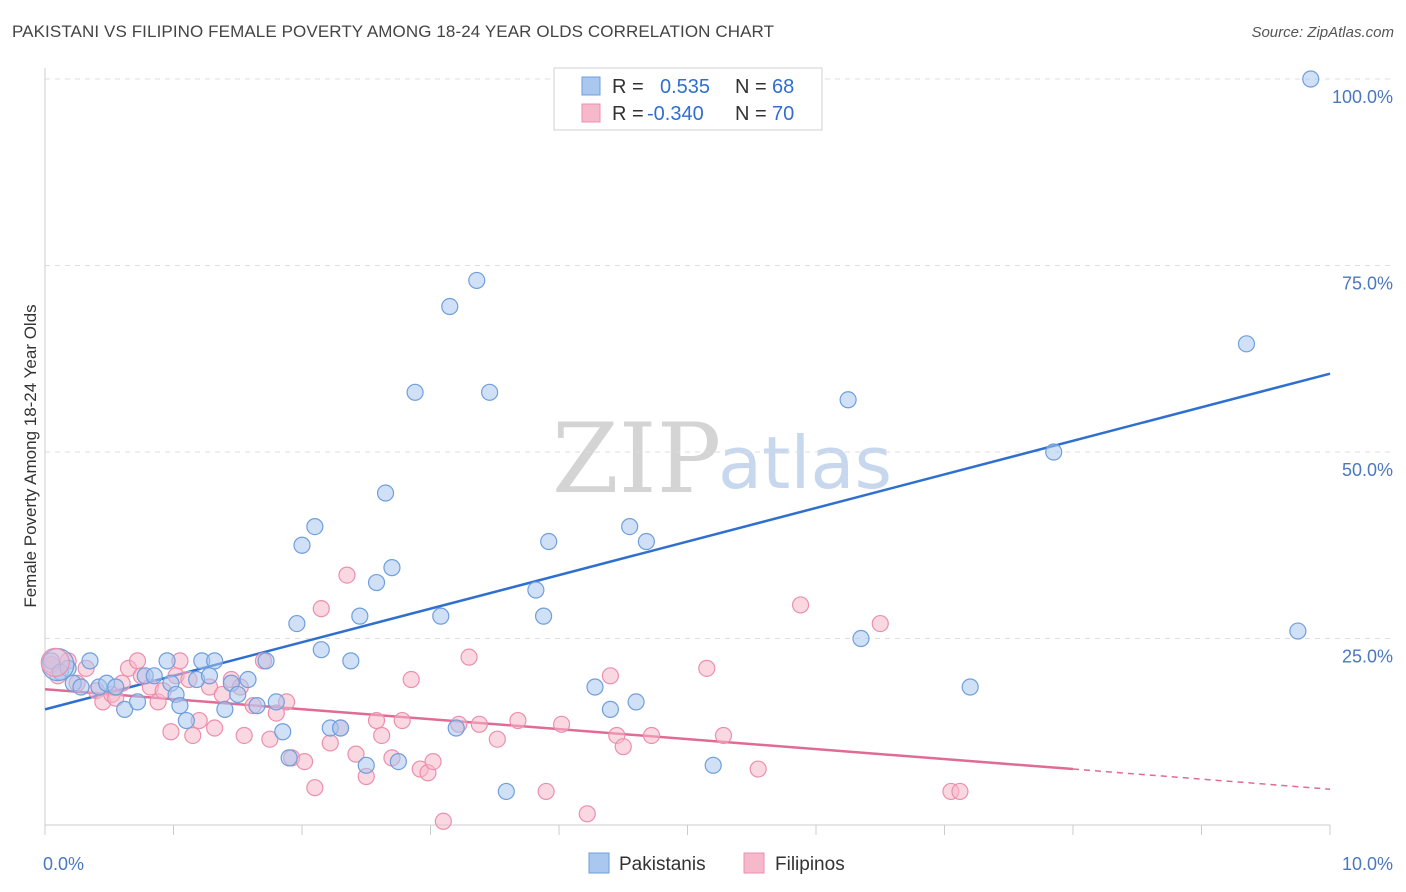 This screenshot has width=1406, height=892. I want to click on legend-swatch-pakistanis, so click(591, 86).